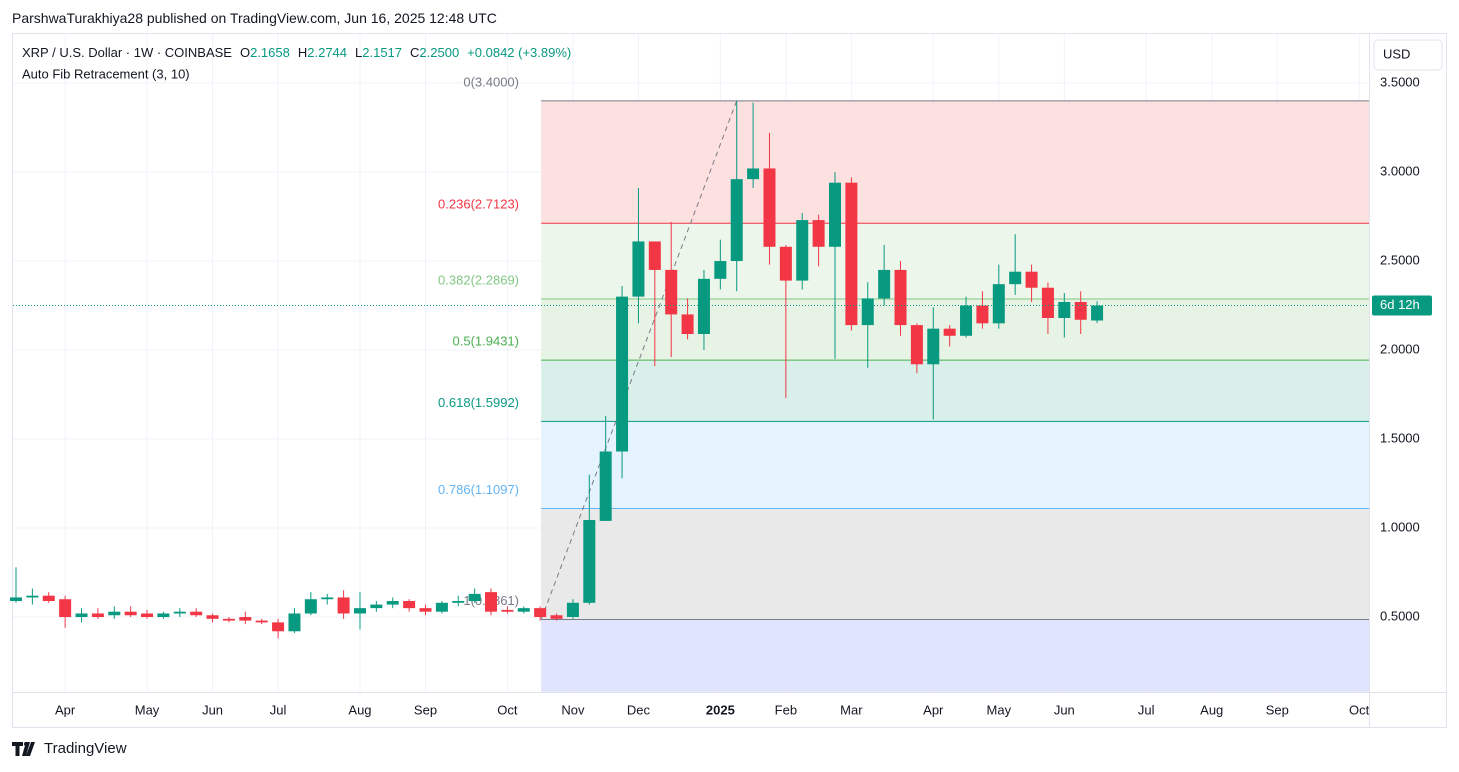 The image size is (1459, 772). Describe the element at coordinates (327, 52) in the screenshot. I see `legend-value: 2.2744` at that location.